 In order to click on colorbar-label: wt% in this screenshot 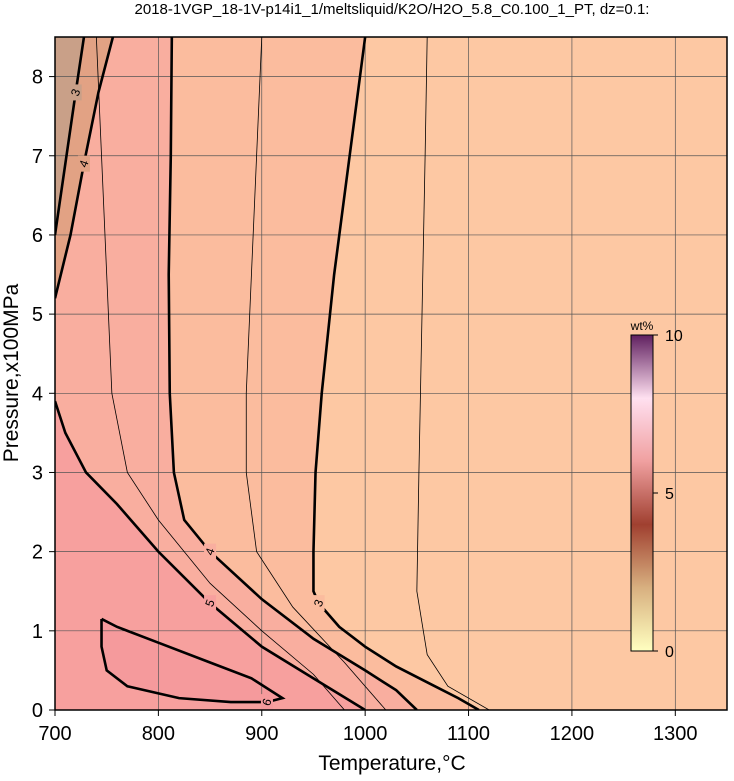, I will do `click(642, 326)`.